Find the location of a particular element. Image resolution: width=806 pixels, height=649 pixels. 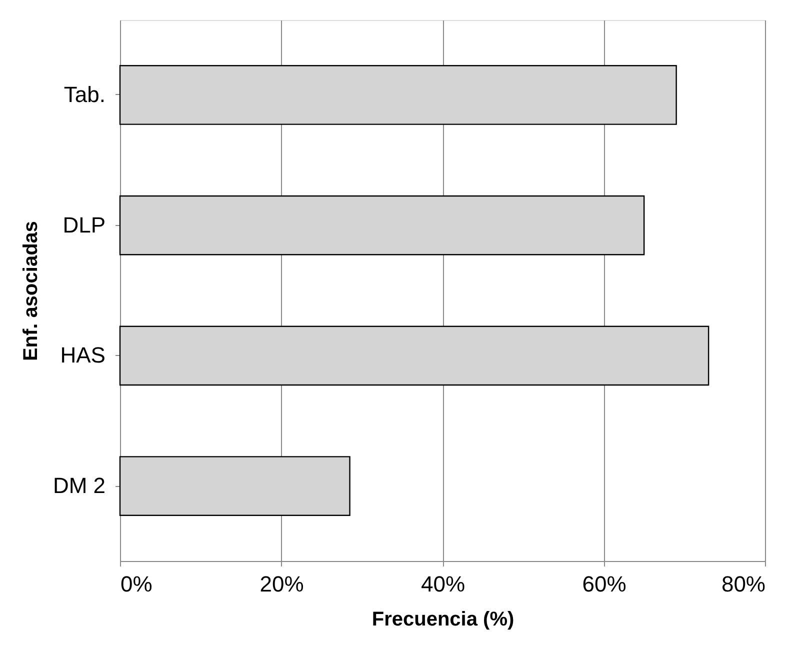

y-axis-title: Enf. asociadas is located at coordinates (31, 291).